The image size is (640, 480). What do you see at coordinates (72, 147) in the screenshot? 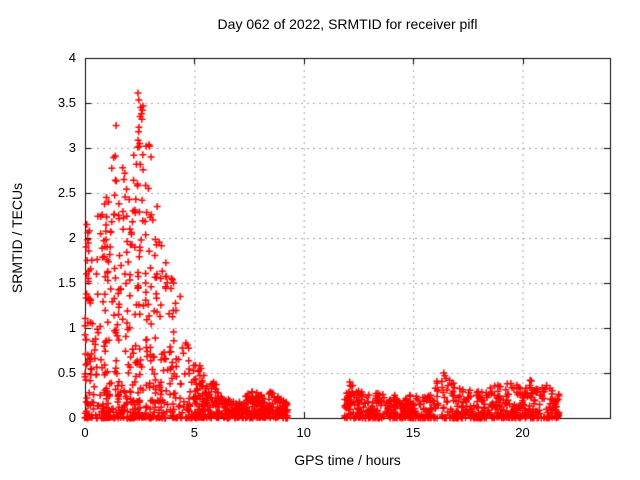
I see `y-tick-label: 3` at bounding box center [72, 147].